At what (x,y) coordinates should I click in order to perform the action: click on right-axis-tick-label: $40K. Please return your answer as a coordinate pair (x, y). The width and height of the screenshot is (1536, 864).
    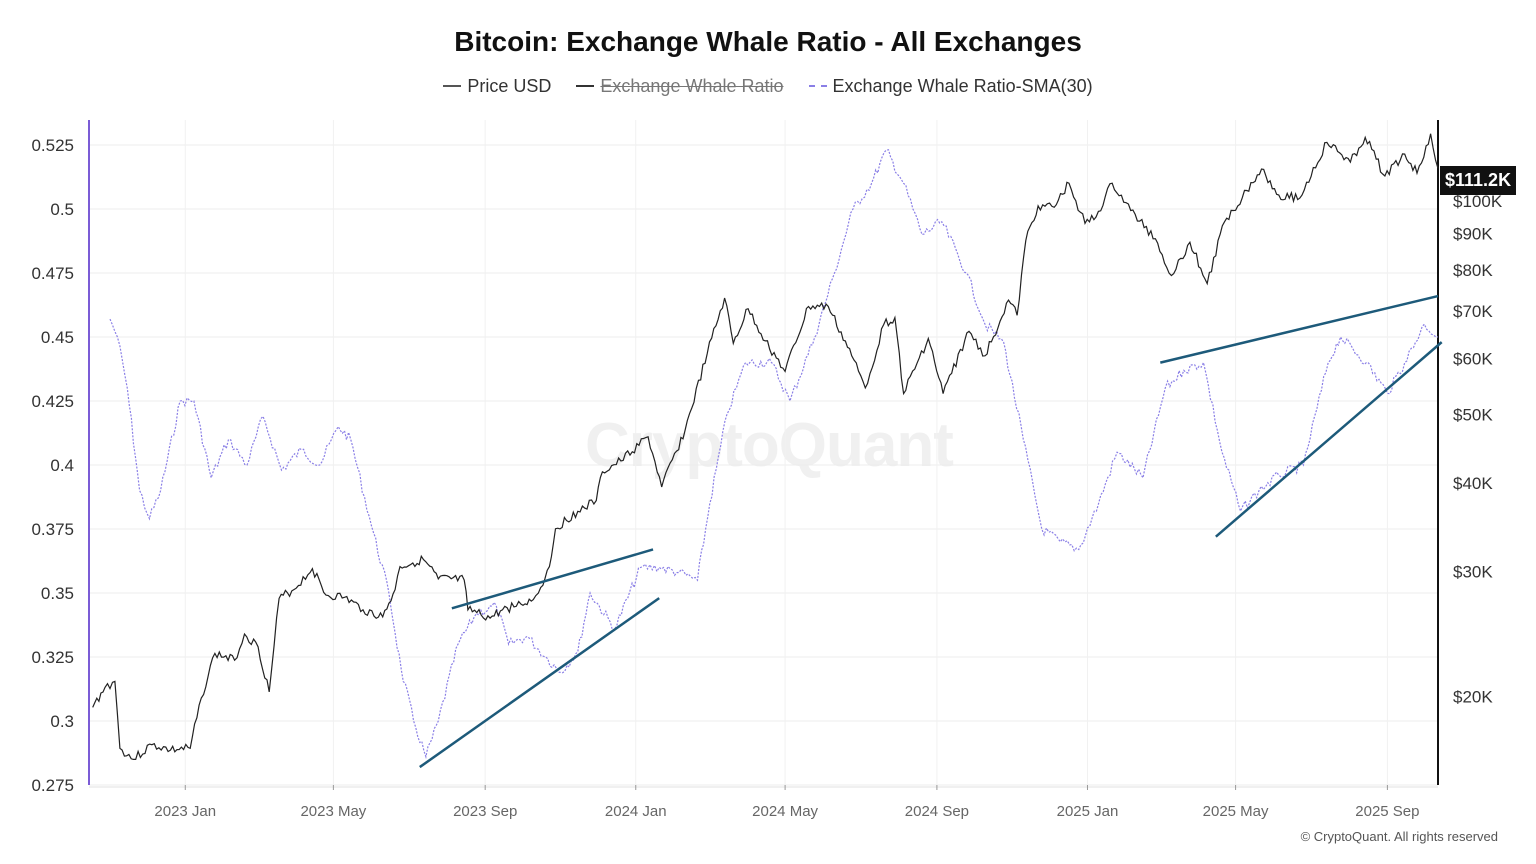
    Looking at the image, I should click on (1473, 483).